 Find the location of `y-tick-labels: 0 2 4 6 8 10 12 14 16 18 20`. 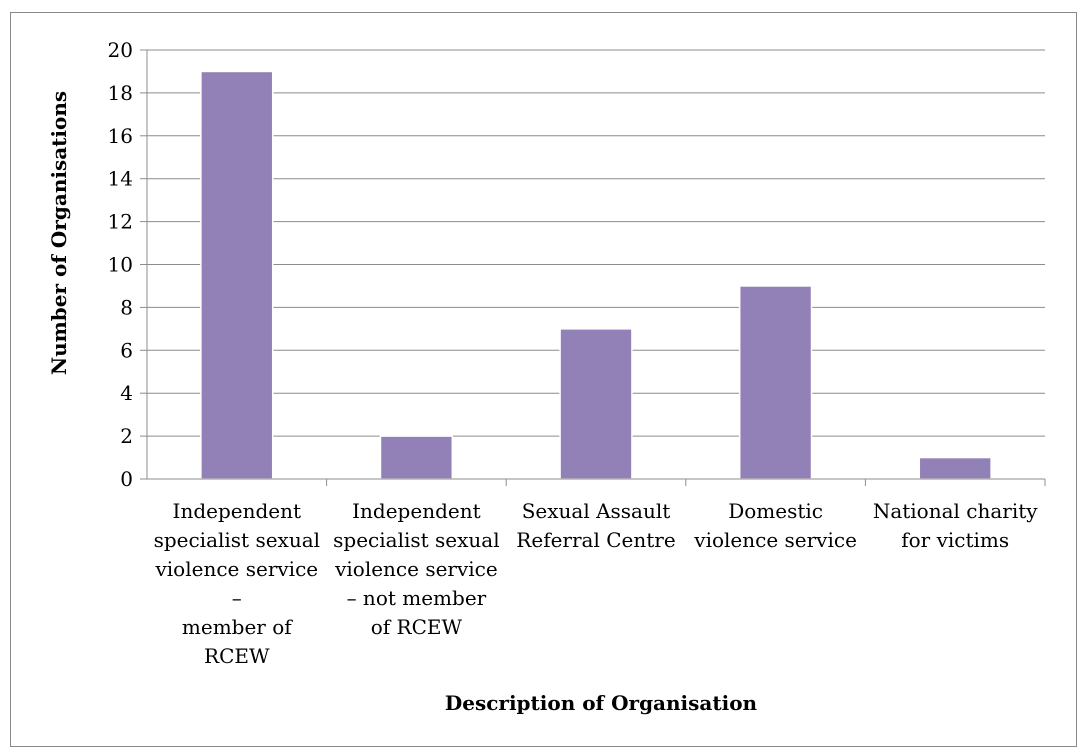

y-tick-labels: 0 2 4 6 8 10 12 14 16 18 20 is located at coordinates (120, 264).